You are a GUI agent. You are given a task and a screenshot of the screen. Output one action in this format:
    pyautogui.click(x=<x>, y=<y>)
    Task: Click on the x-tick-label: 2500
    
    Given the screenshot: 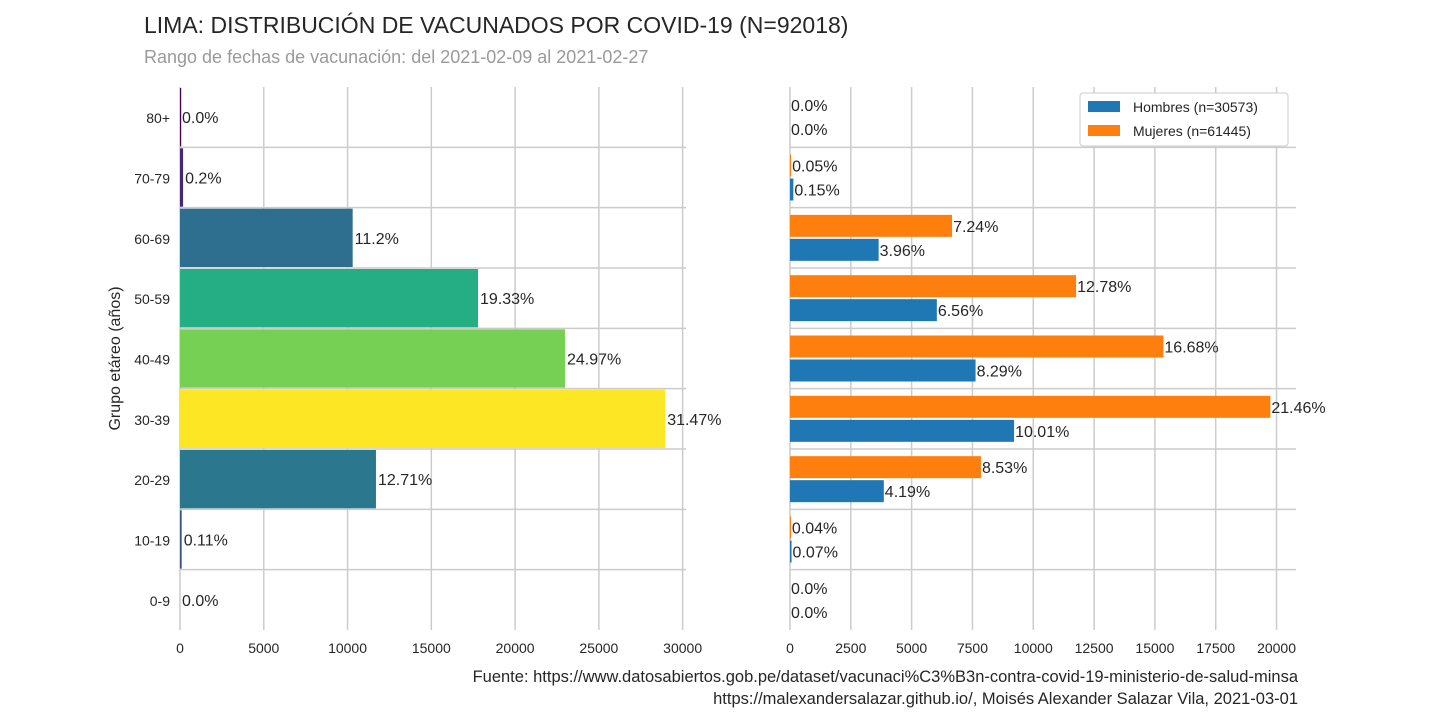 What is the action you would take?
    pyautogui.click(x=850, y=648)
    